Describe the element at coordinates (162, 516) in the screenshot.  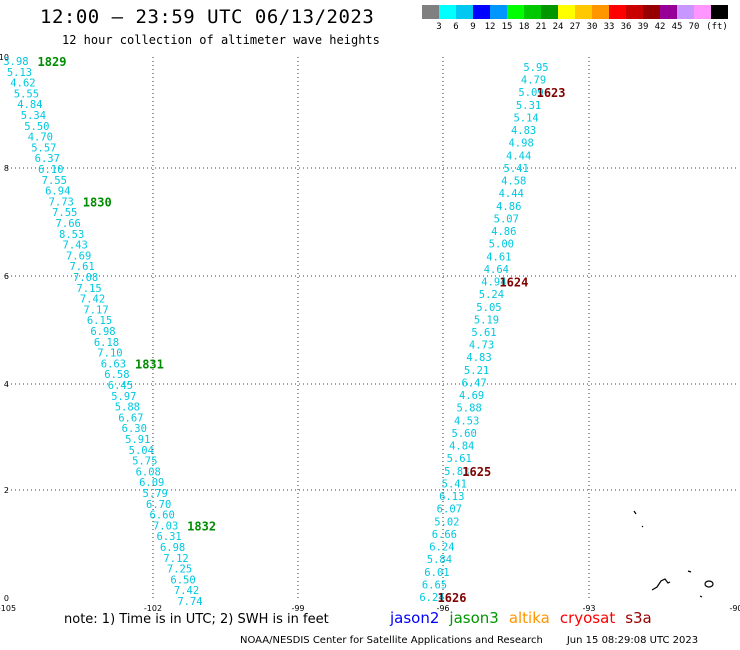
I see `wave-height-value: 6.60` at that location.